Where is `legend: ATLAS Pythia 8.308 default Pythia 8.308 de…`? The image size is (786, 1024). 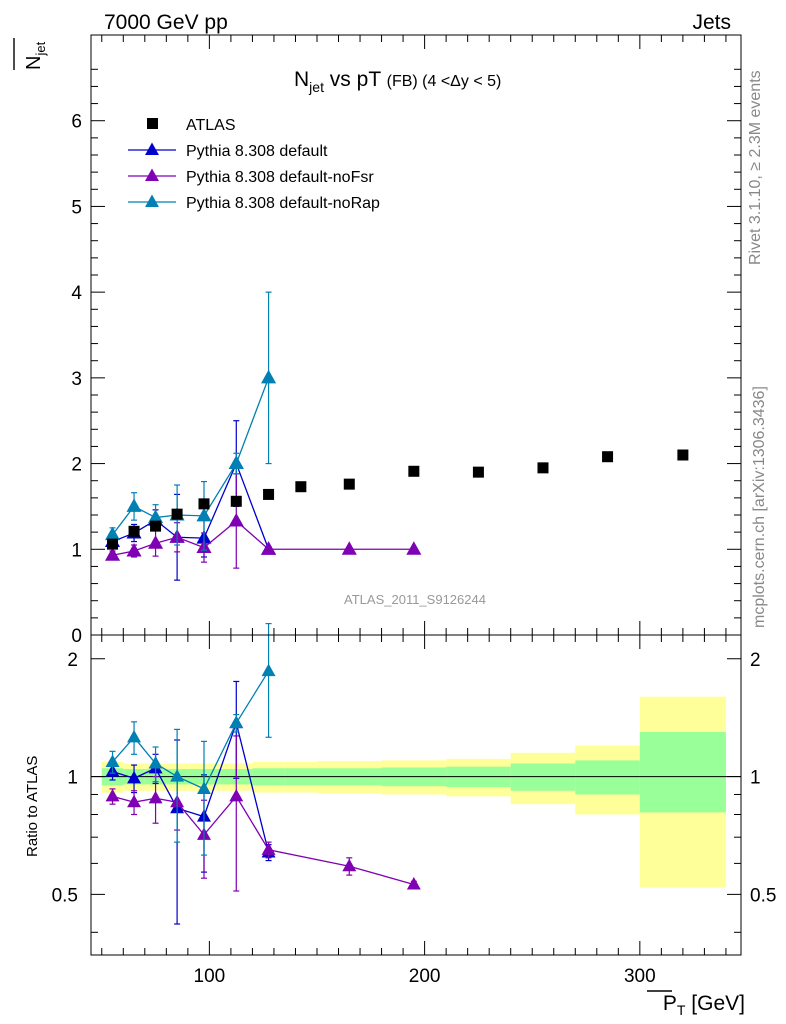 legend: ATLAS Pythia 8.308 default Pythia 8.308 de… is located at coordinates (254, 164).